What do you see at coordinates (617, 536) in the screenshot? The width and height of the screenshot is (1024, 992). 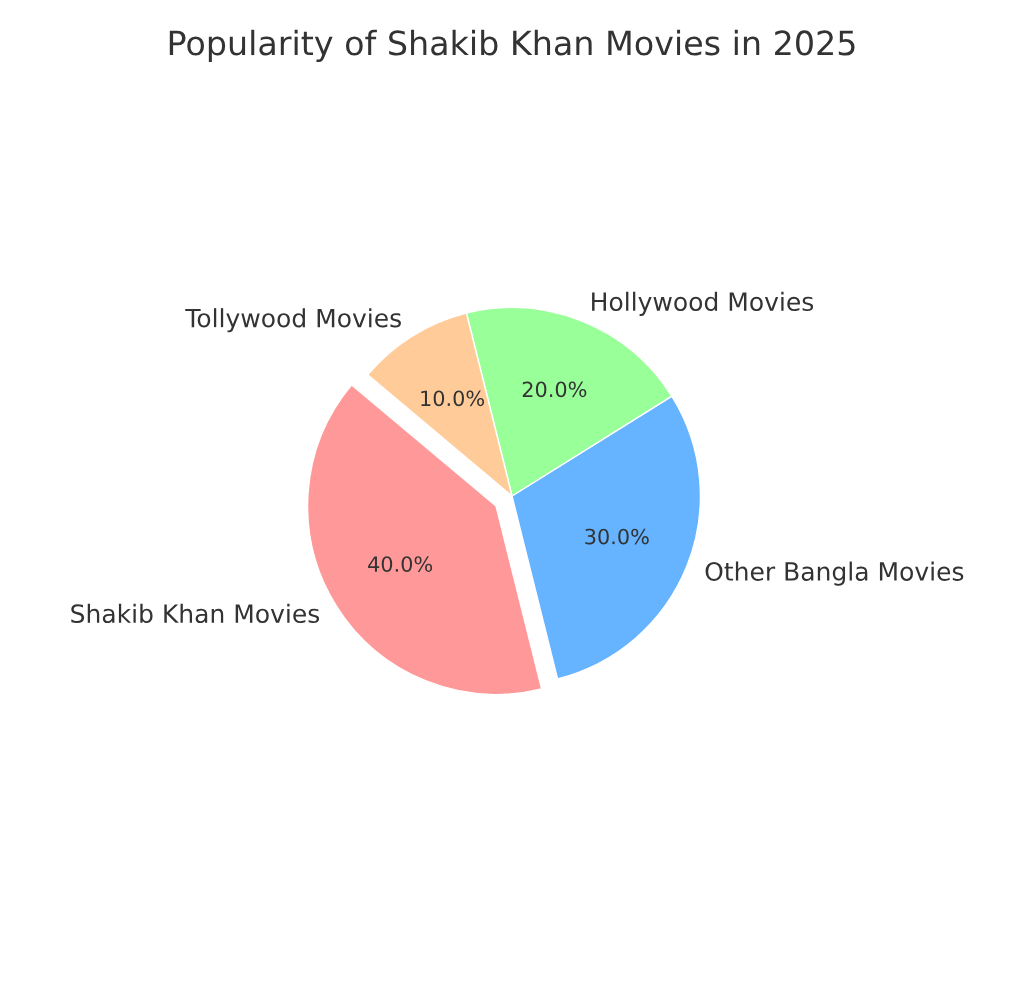 I see `data-label: 30.0%` at bounding box center [617, 536].